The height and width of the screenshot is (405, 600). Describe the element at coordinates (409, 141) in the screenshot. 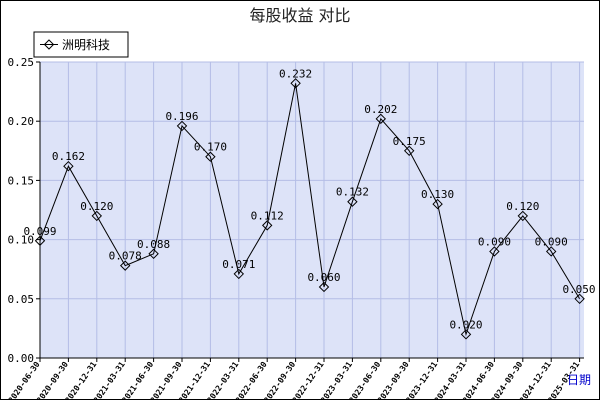

I see `data-label: 0.175` at that location.